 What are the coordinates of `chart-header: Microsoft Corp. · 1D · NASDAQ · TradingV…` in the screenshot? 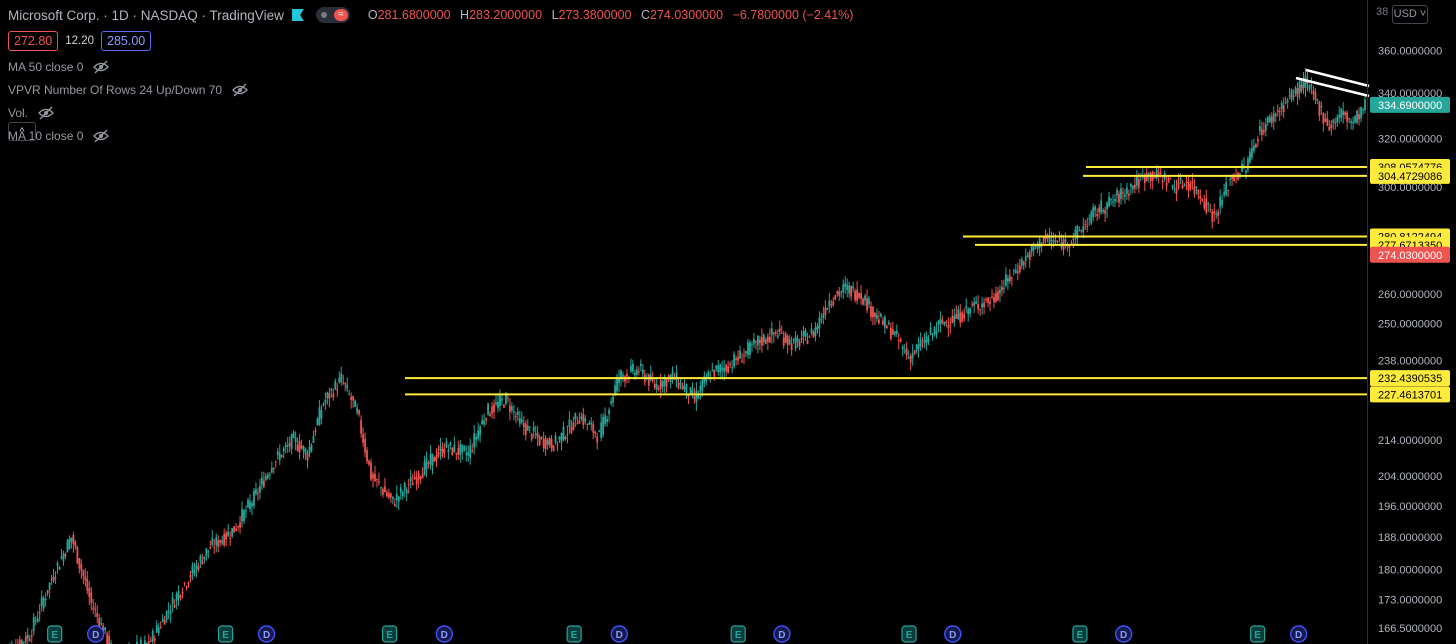 It's located at (433, 15).